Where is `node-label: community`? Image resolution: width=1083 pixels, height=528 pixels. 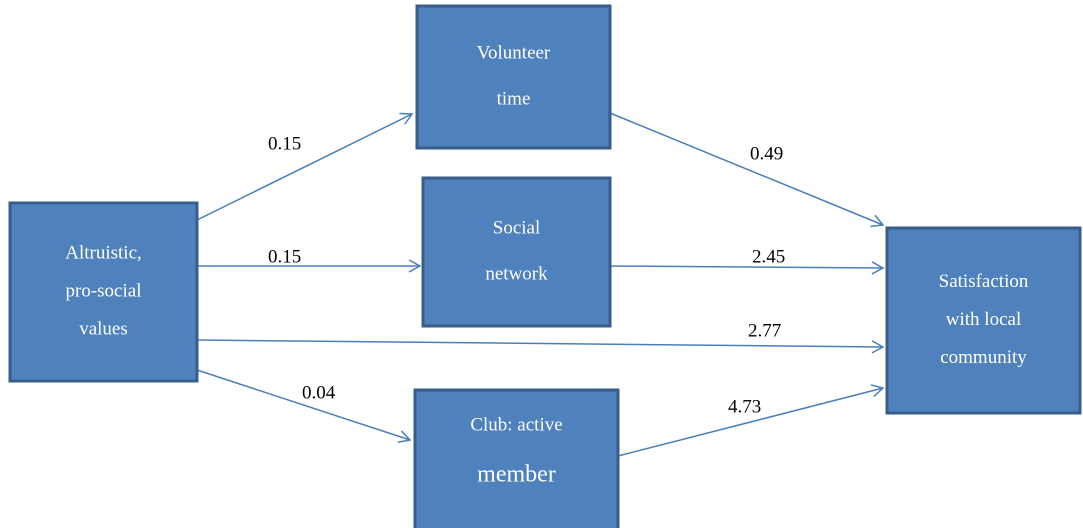
node-label: community is located at coordinates (983, 357).